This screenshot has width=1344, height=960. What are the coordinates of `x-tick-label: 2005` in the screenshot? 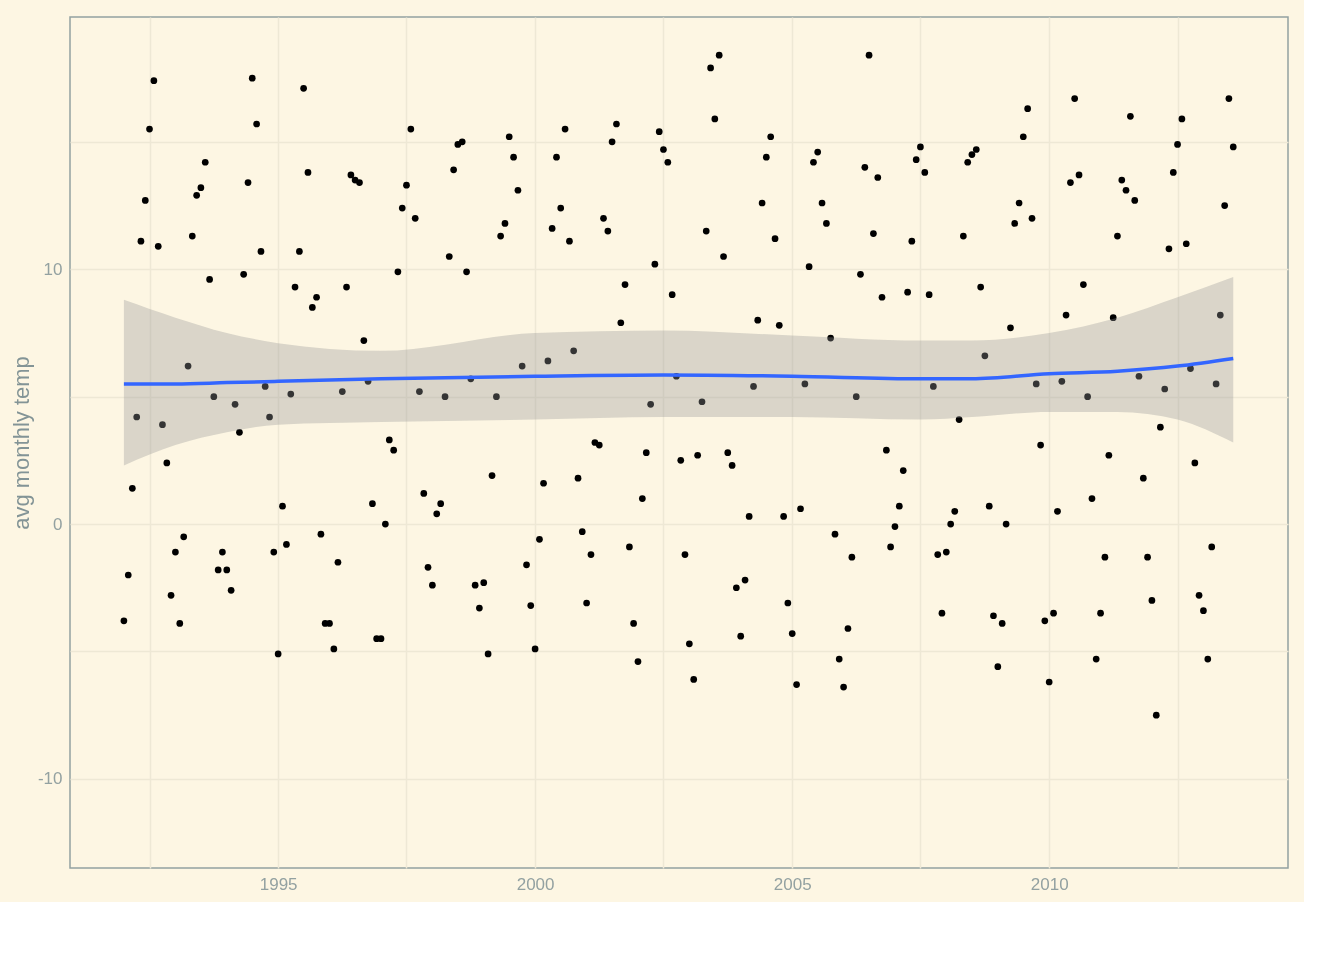 It's located at (792, 884).